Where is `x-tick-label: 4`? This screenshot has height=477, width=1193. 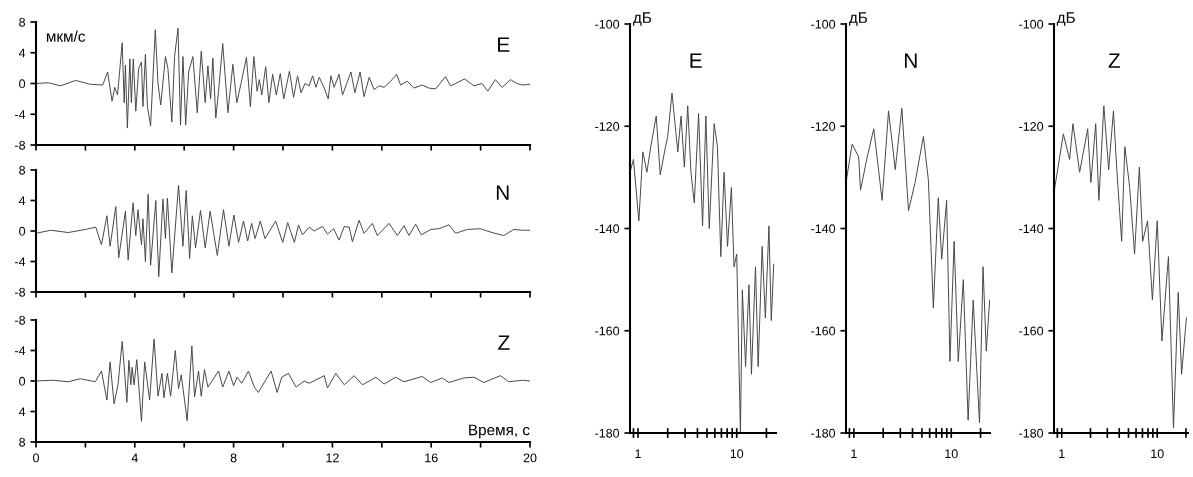
x-tick-label: 4 is located at coordinates (134, 458).